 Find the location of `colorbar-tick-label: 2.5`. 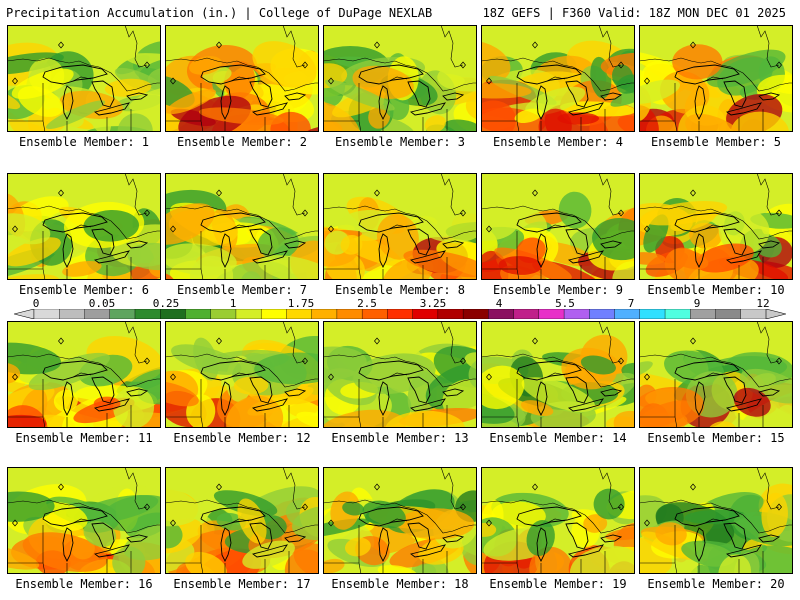

colorbar-tick-label: 2.5 is located at coordinates (367, 303).